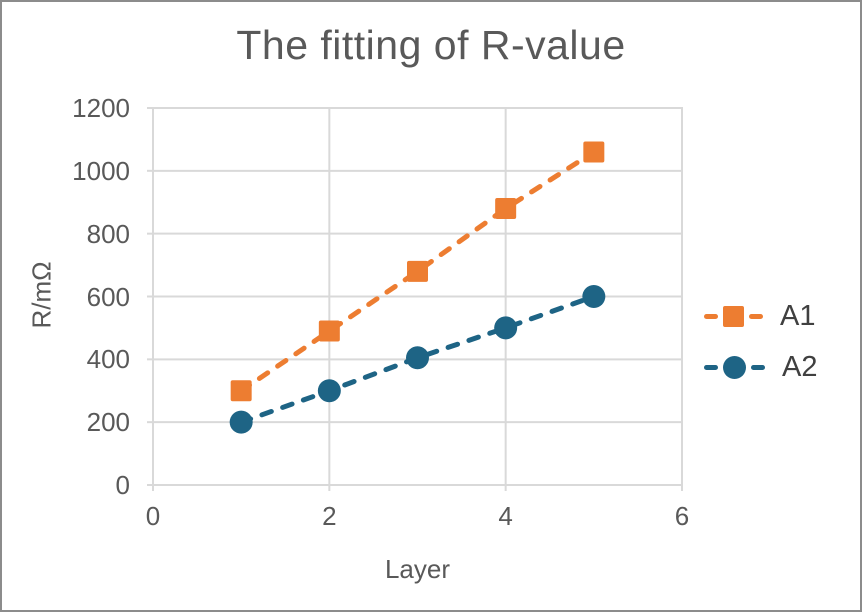 The image size is (862, 612). Describe the element at coordinates (734, 367) in the screenshot. I see `legend-circle-marker-icon` at that location.